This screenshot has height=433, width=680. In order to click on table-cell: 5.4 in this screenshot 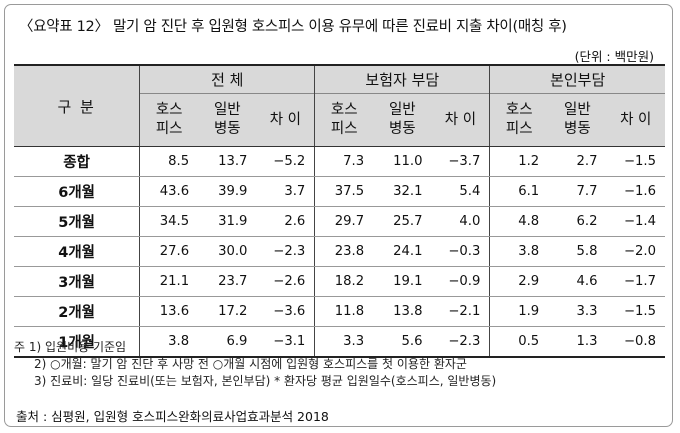, I will do `click(461, 191)`.